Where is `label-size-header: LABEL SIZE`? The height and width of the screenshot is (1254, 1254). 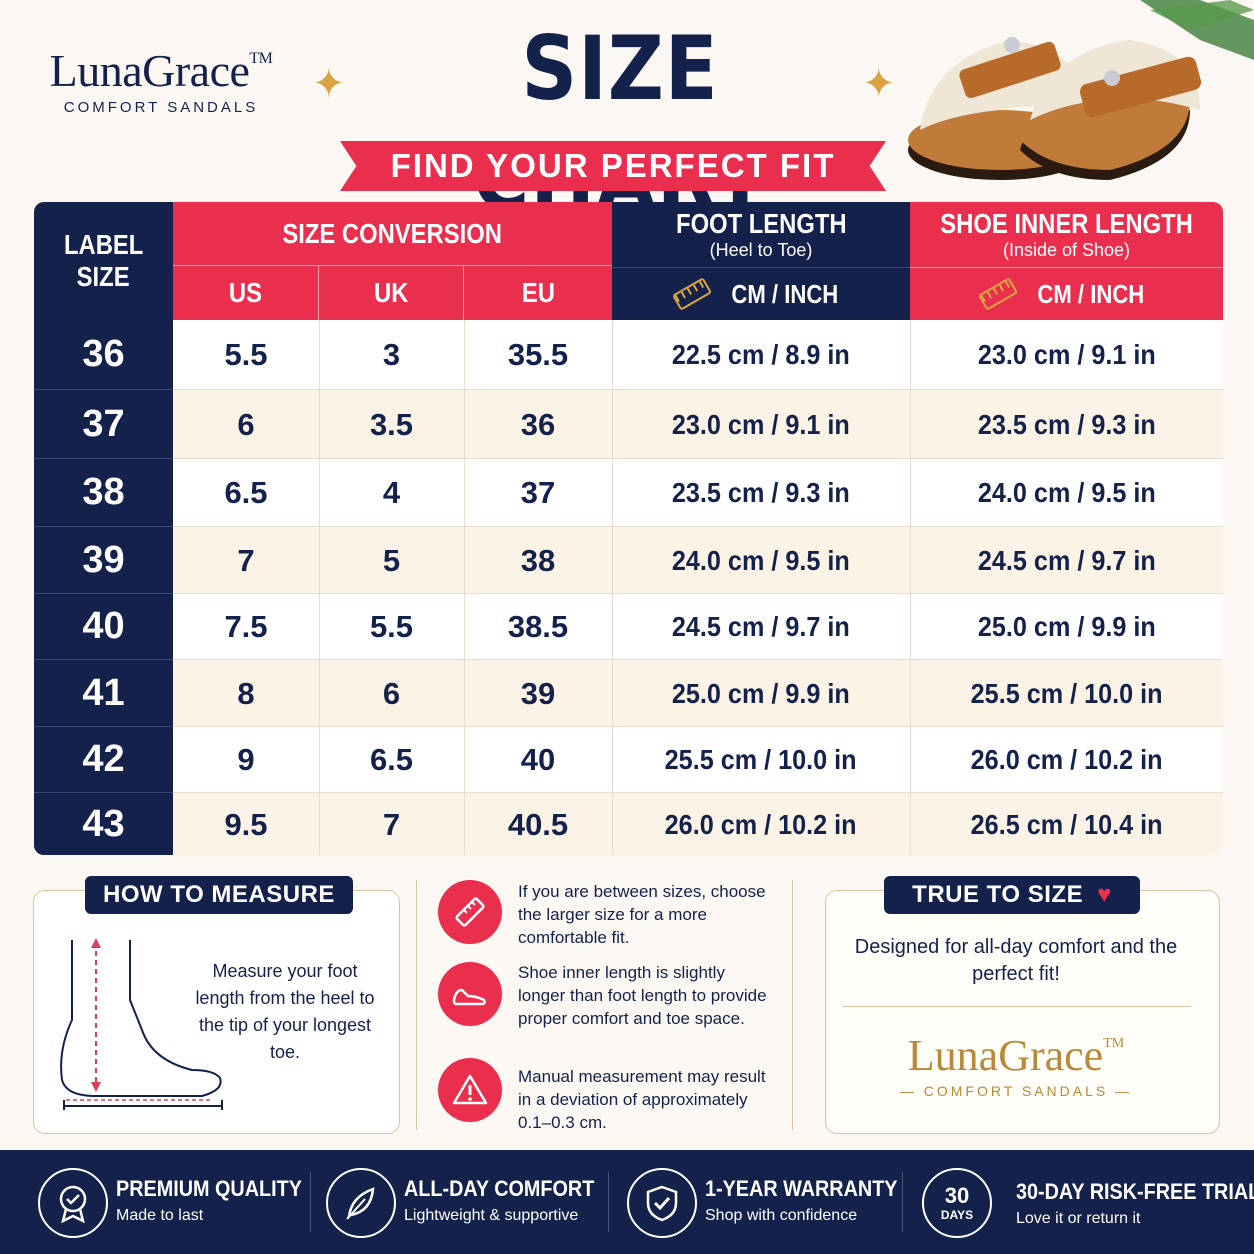 label-size-header: LABEL SIZE is located at coordinates (103, 261).